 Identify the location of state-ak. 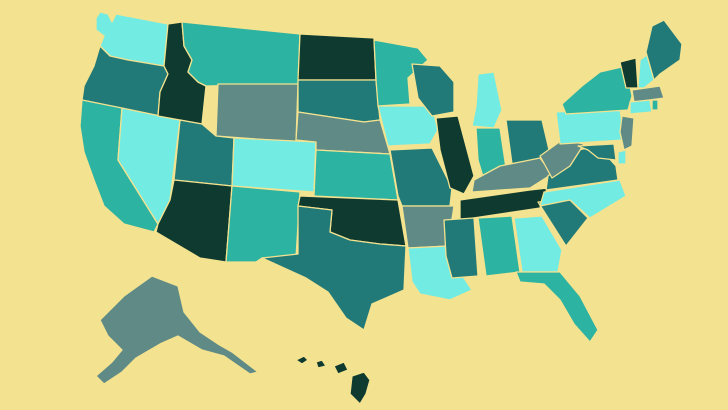
(177, 330).